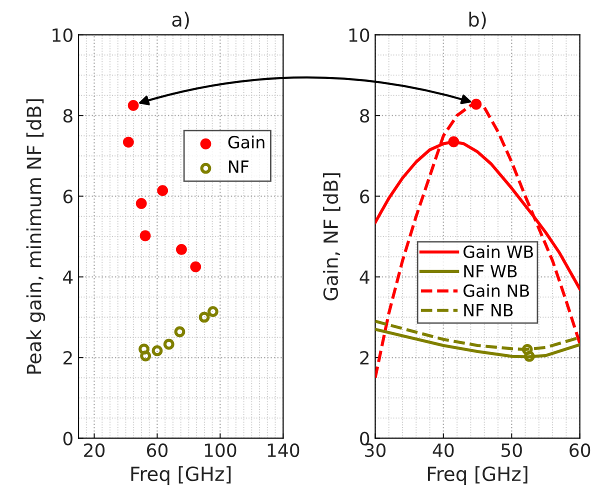 This screenshot has width=604, height=498. Describe the element at coordinates (331, 236) in the screenshot. I see `y-axis-title: Gain, NF [dB]` at that location.